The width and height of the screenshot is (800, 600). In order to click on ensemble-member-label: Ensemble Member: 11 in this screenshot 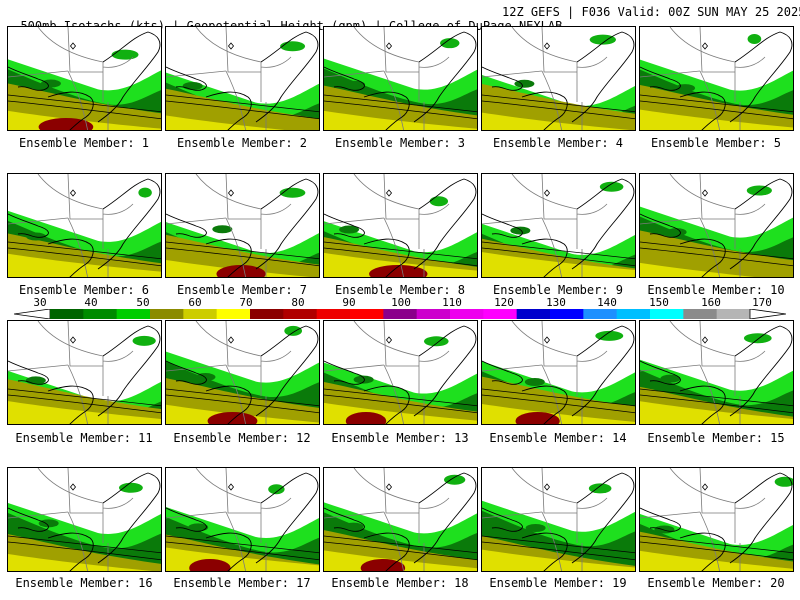, I will do `click(84, 438)`.